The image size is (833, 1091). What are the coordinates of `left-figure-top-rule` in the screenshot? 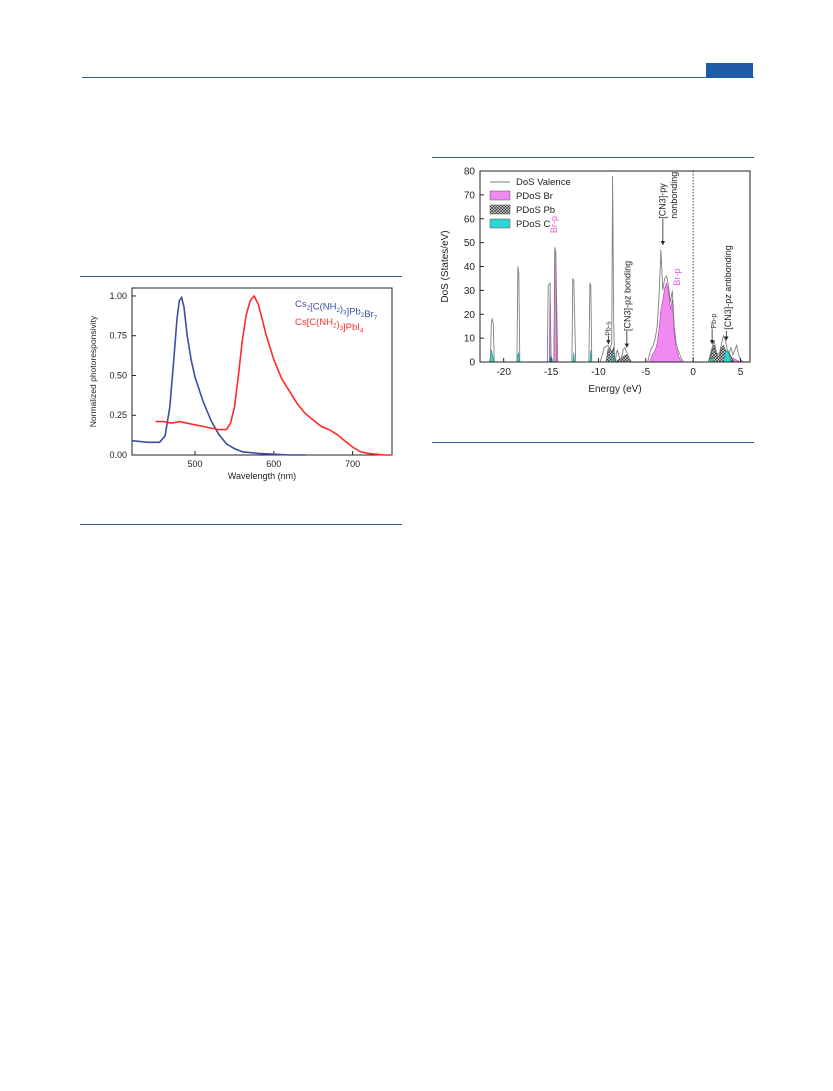 It's located at (241, 276).